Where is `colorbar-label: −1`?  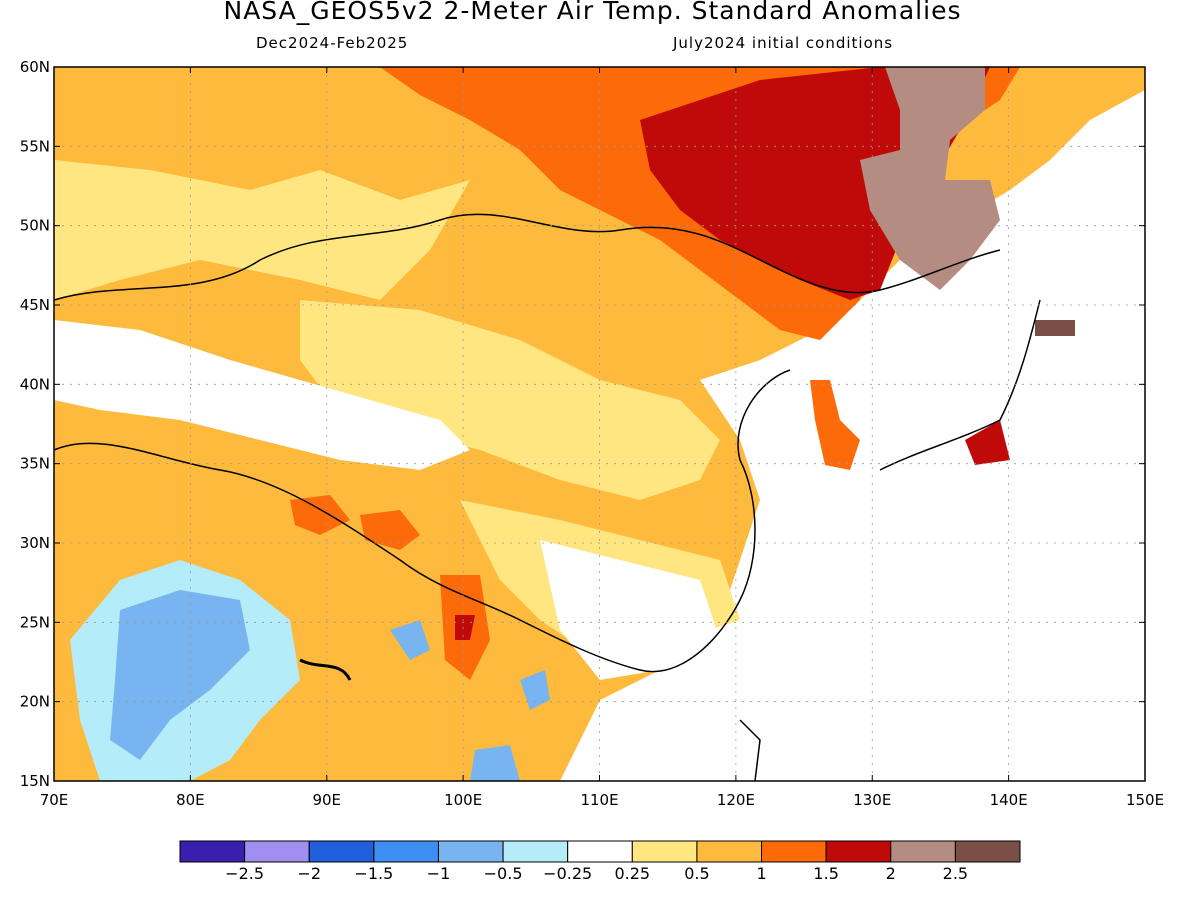
colorbar-label: −1 is located at coordinates (439, 873).